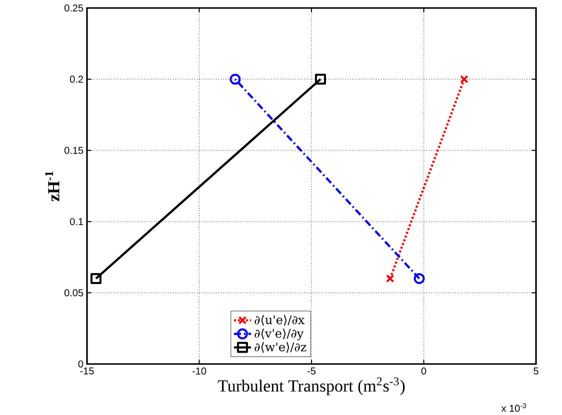 The width and height of the screenshot is (562, 415). What do you see at coordinates (280, 347) in the screenshot?
I see `legend-label: ∂⟨w'e⟩/∂z` at bounding box center [280, 347].